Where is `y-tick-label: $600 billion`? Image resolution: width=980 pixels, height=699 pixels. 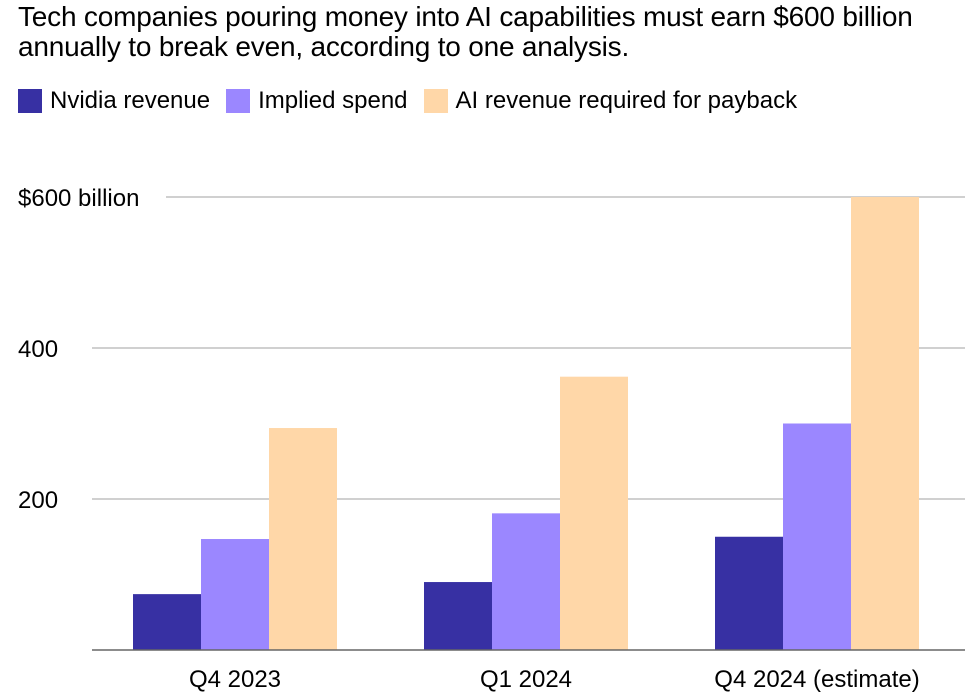 y-tick-label: $600 billion is located at coordinates (78, 198).